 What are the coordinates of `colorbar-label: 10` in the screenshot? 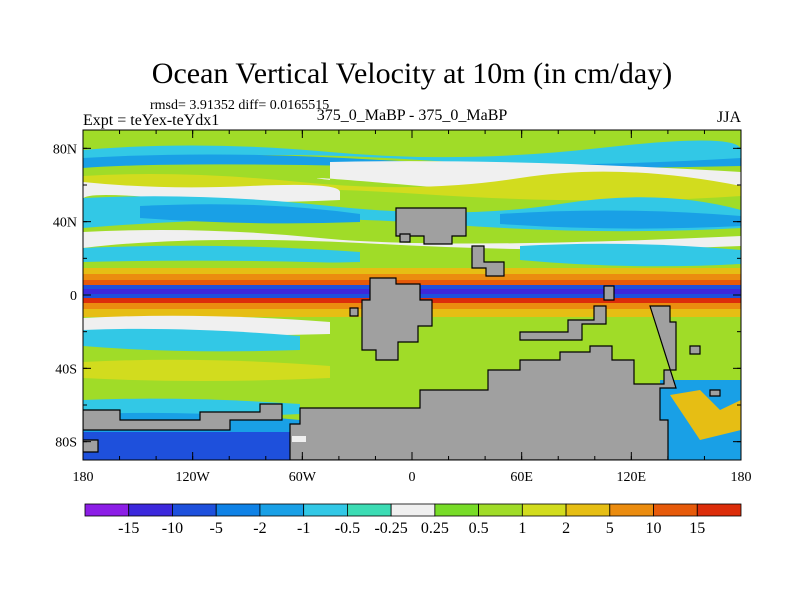 It's located at (654, 528).